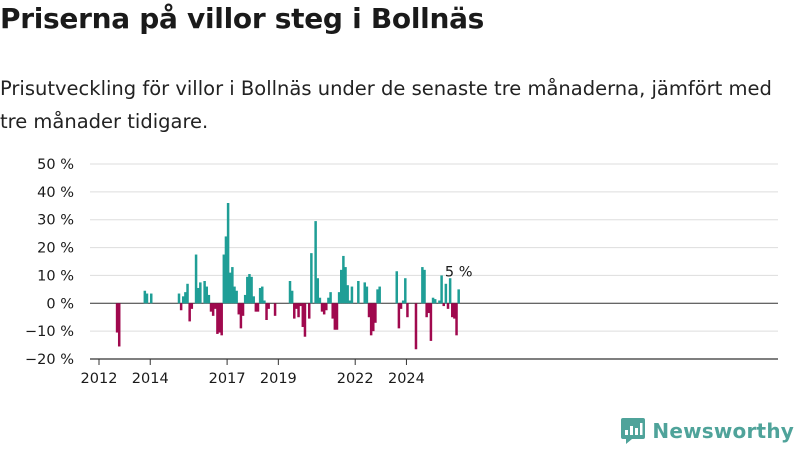 This screenshot has height=450, width=800. I want to click on y-tick-label: 0 %, so click(60, 304).